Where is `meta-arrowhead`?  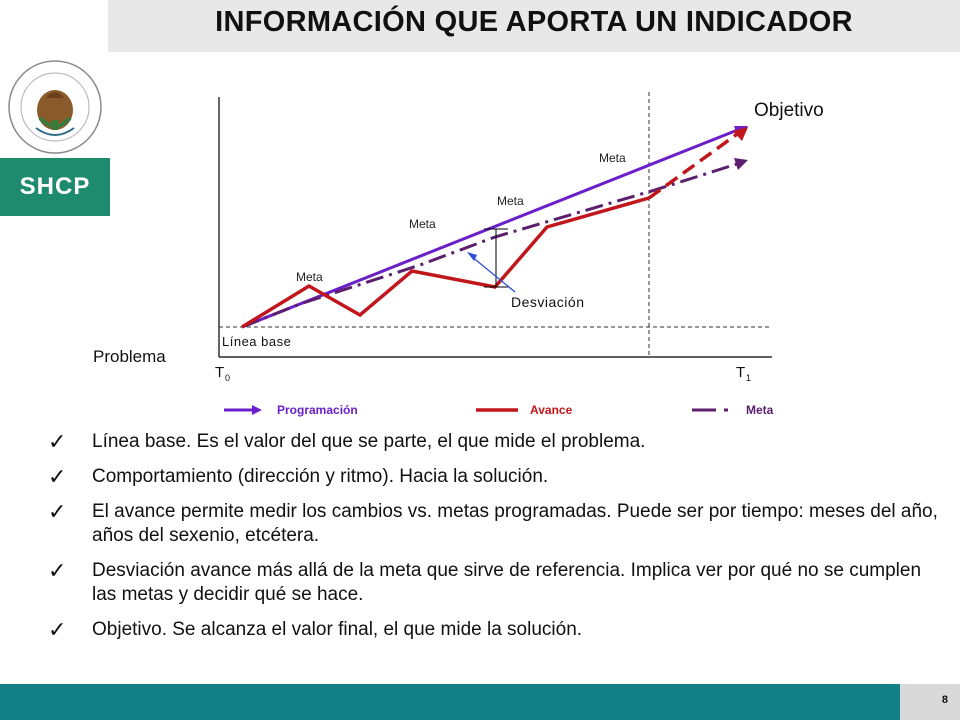 meta-arrowhead is located at coordinates (741, 164).